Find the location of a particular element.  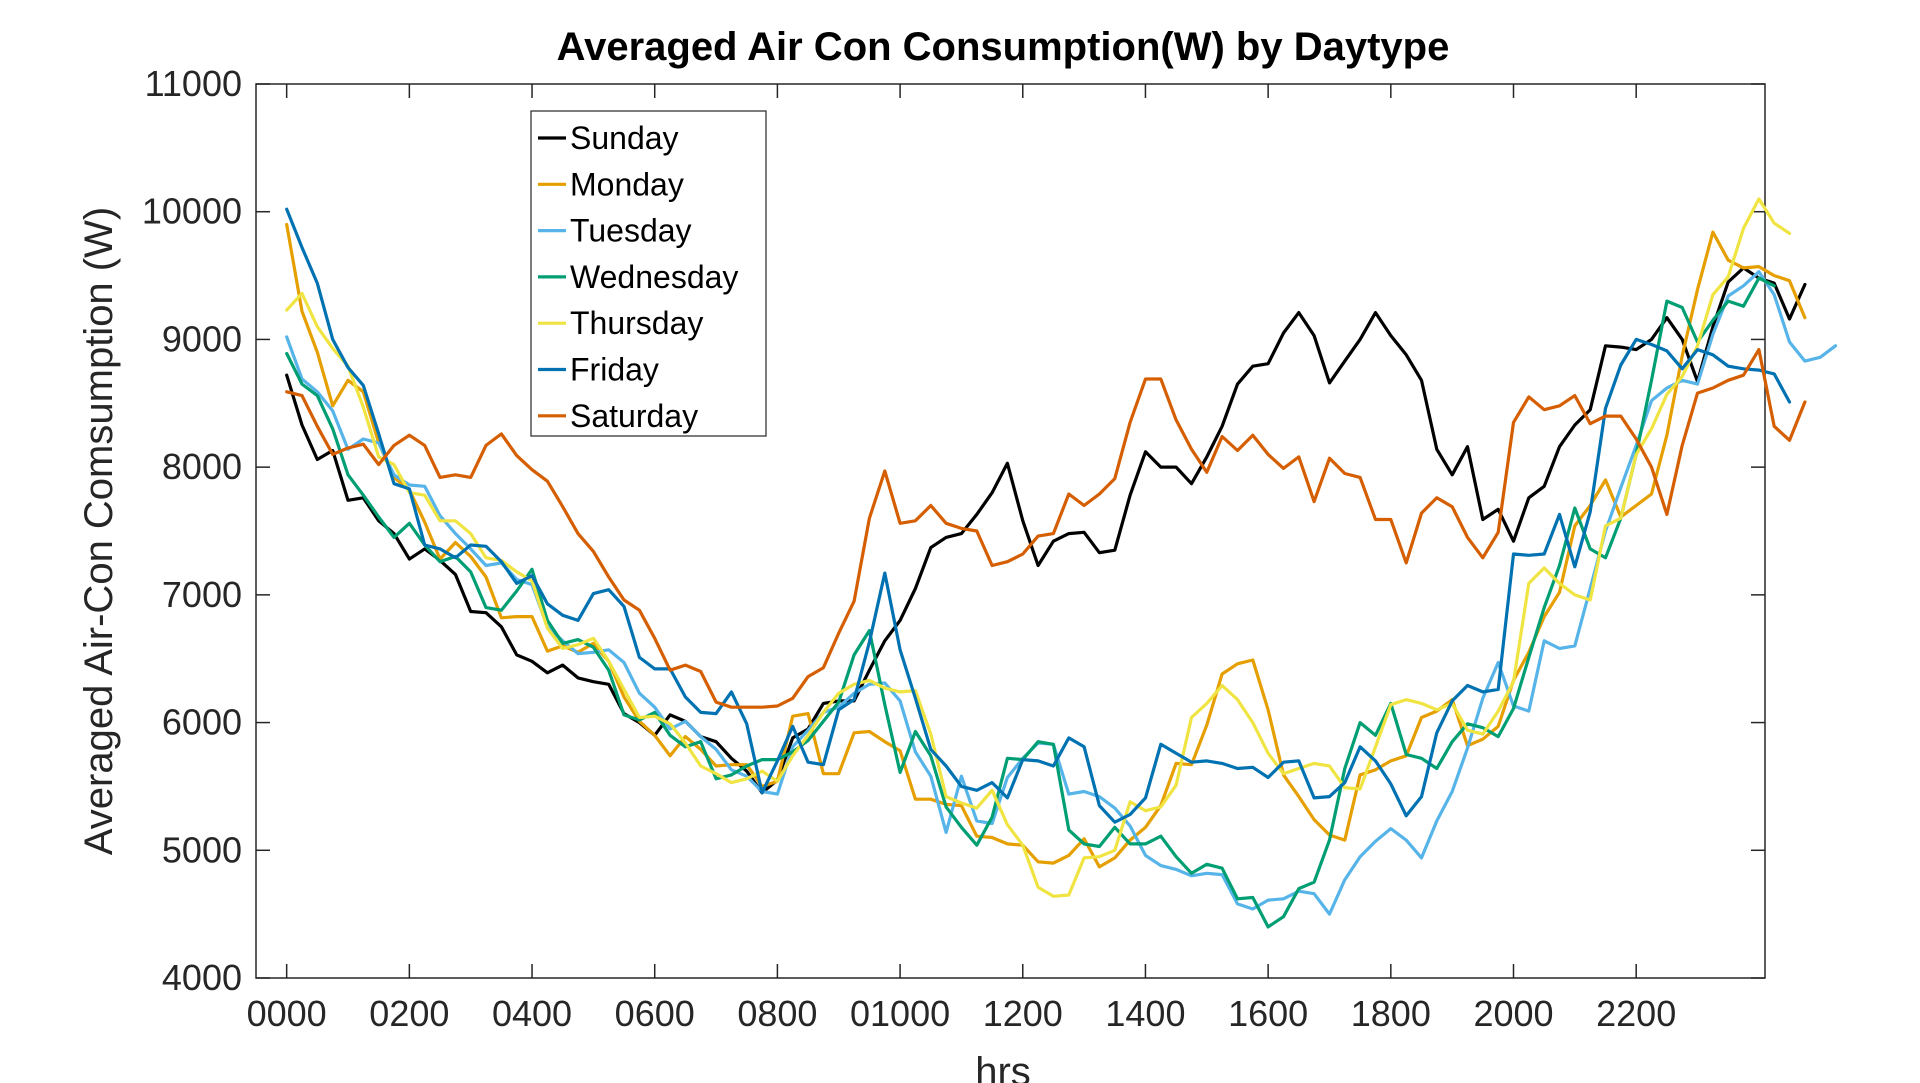

legend-box is located at coordinates (648, 273).